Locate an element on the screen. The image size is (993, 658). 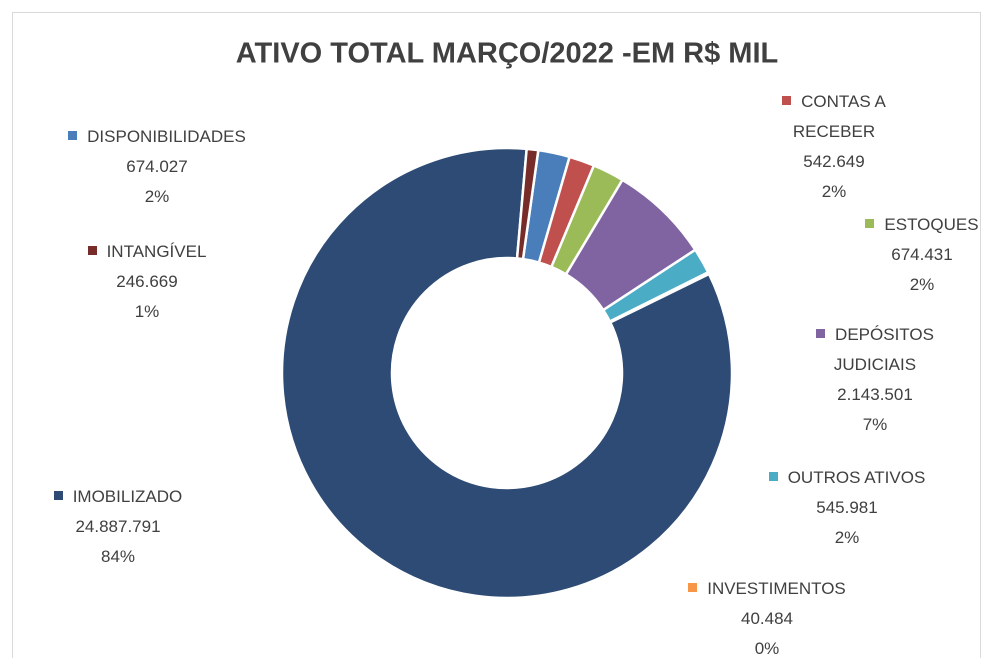
category-label: INVESTIMENTOS is located at coordinates (776, 588).